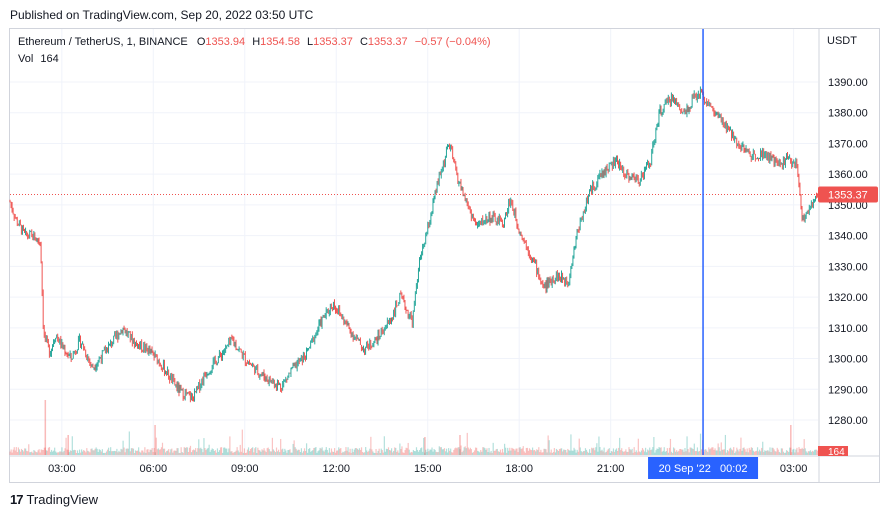 The height and width of the screenshot is (518, 891). Describe the element at coordinates (54, 499) in the screenshot. I see `footer-brand: 17 TradingView` at that location.